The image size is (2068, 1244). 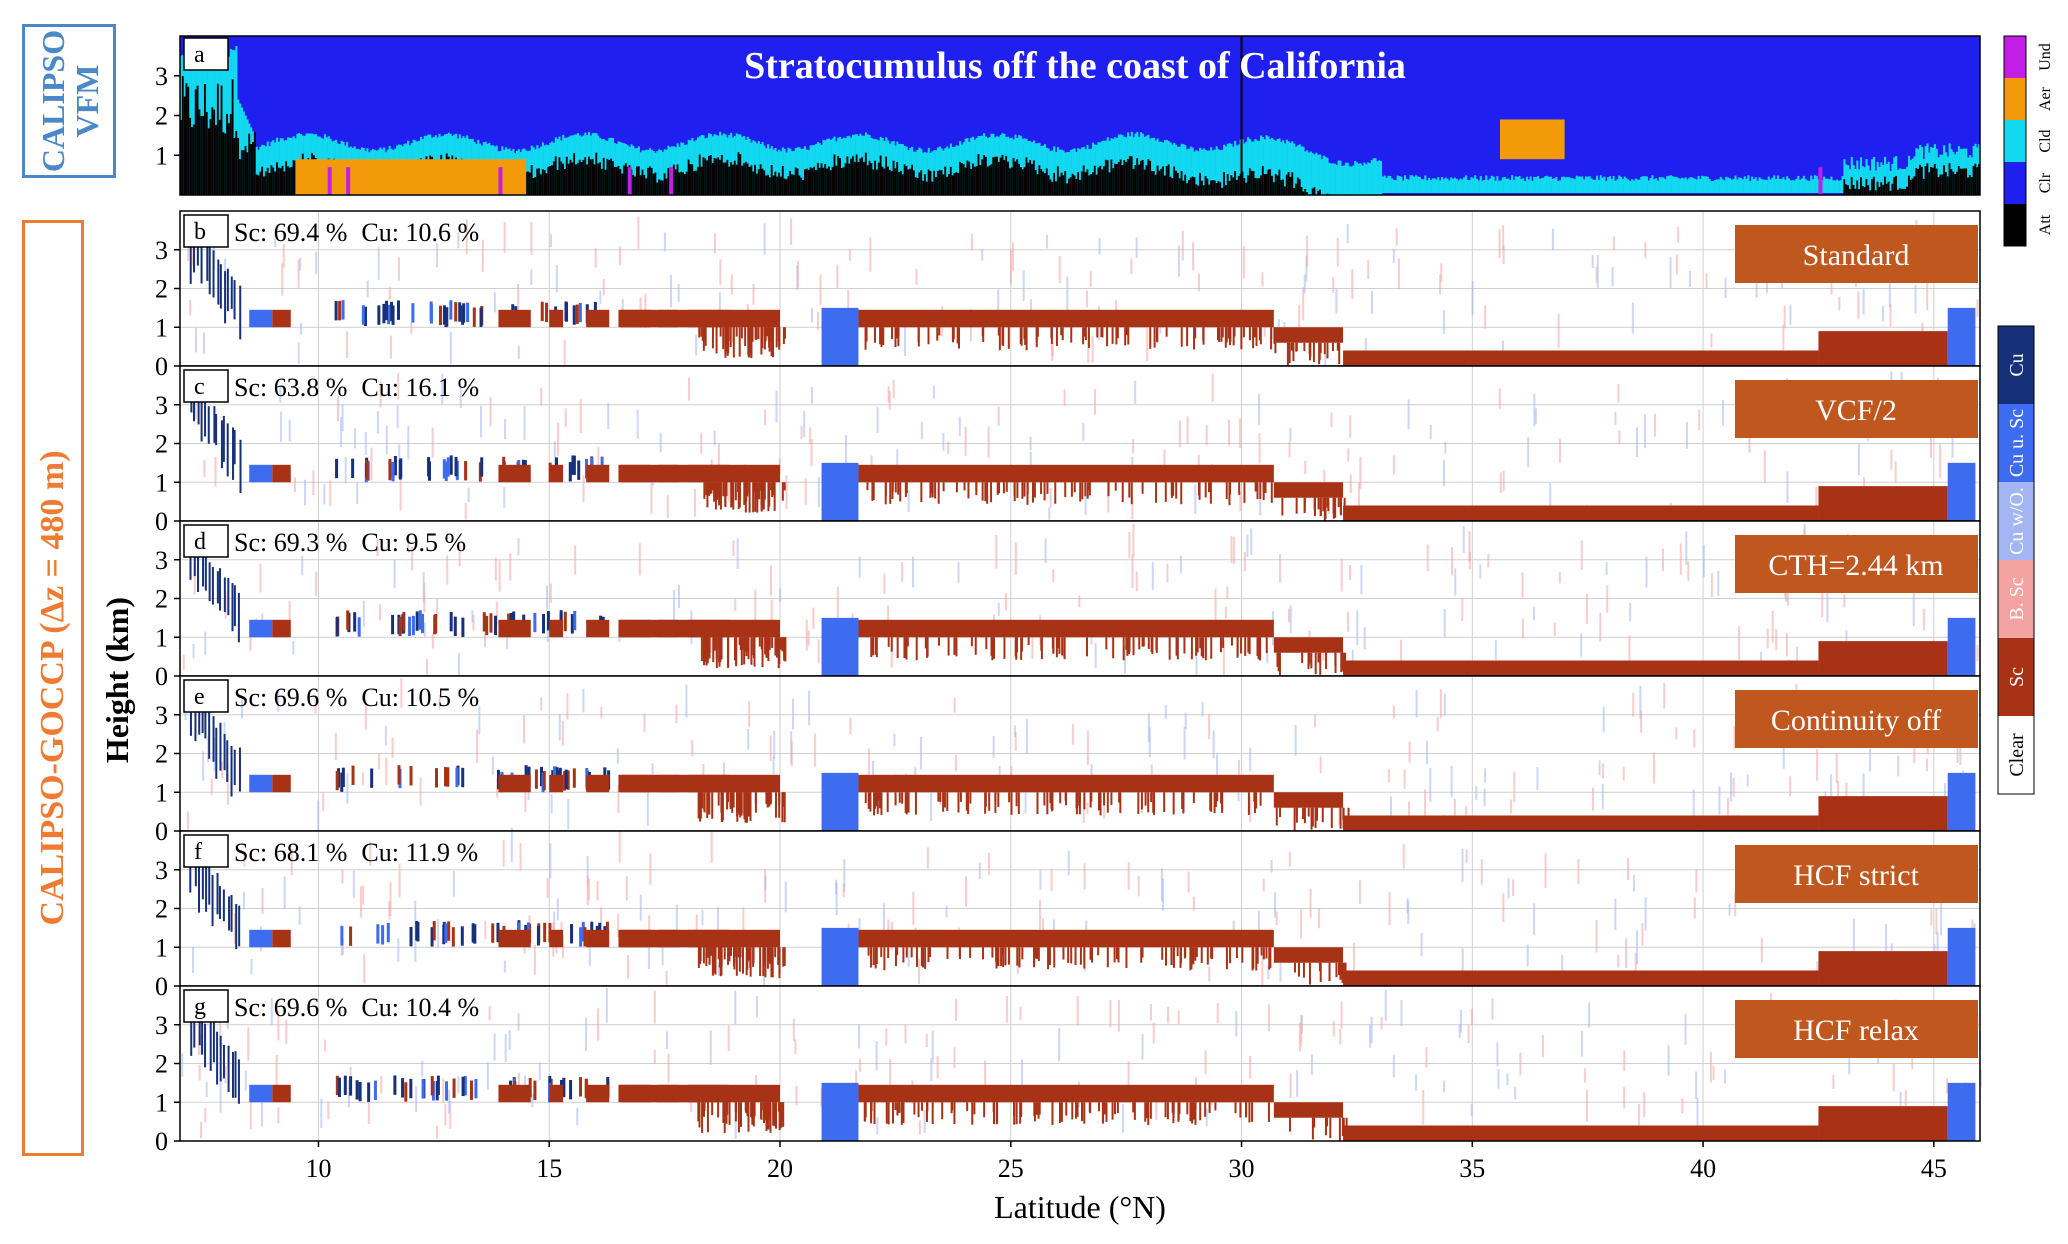 I want to click on x-tick-label: 35, so click(x=1472, y=1168).